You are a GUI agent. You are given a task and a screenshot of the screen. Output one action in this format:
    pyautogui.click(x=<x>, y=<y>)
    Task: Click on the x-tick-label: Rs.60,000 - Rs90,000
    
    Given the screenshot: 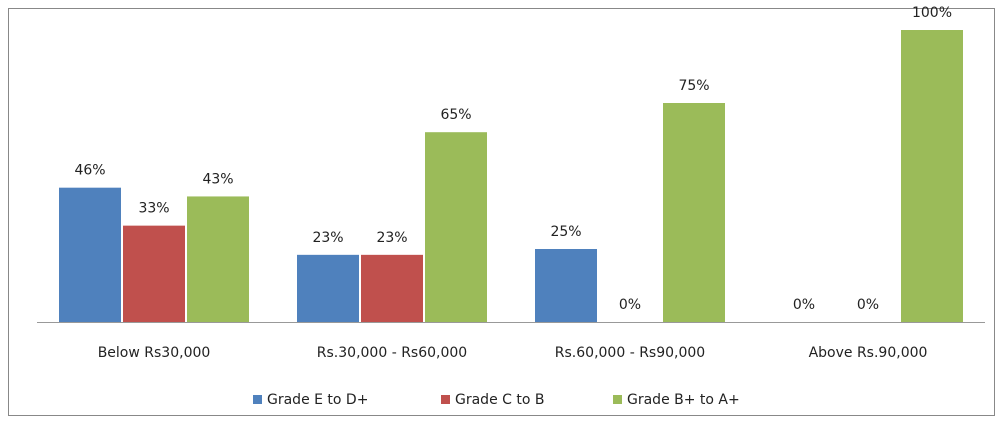 What is the action you would take?
    pyautogui.click(x=630, y=353)
    